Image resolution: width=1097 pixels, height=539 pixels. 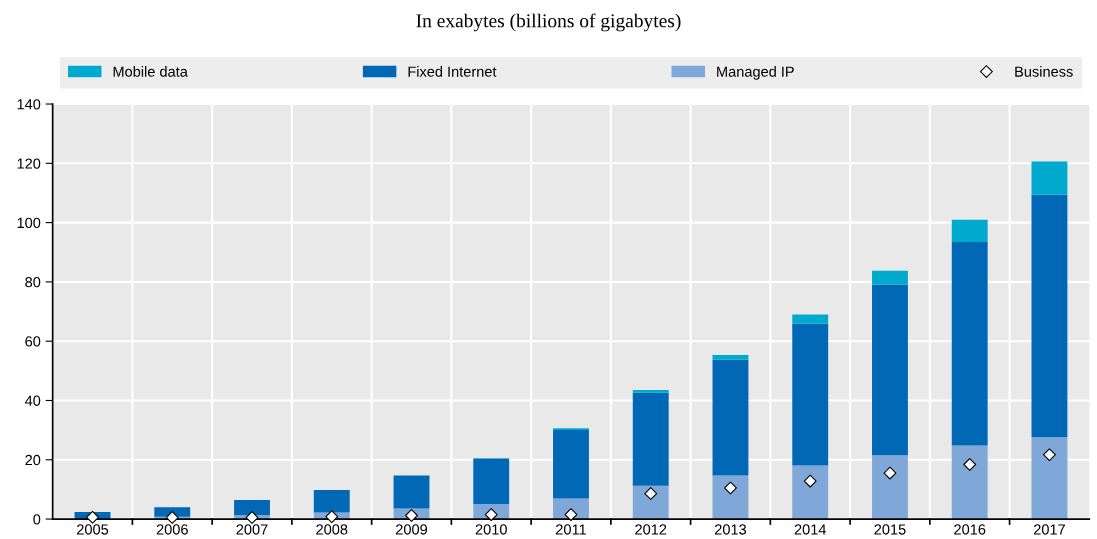 What do you see at coordinates (810, 529) in the screenshot?
I see `x-tick-label: 2014` at bounding box center [810, 529].